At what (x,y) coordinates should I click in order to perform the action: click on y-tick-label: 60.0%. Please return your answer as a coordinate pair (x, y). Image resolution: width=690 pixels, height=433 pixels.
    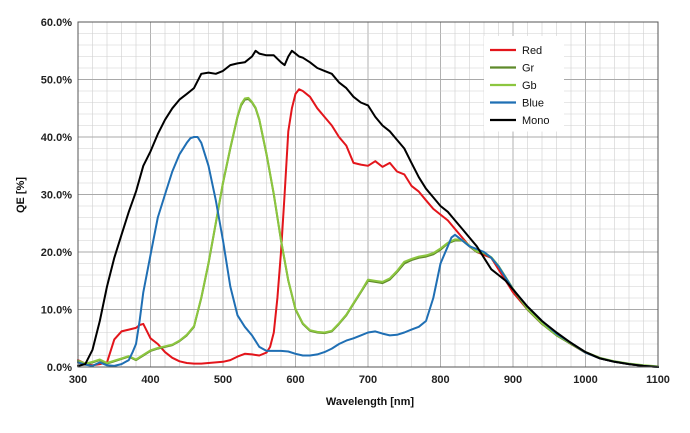
    Looking at the image, I should click on (56, 23).